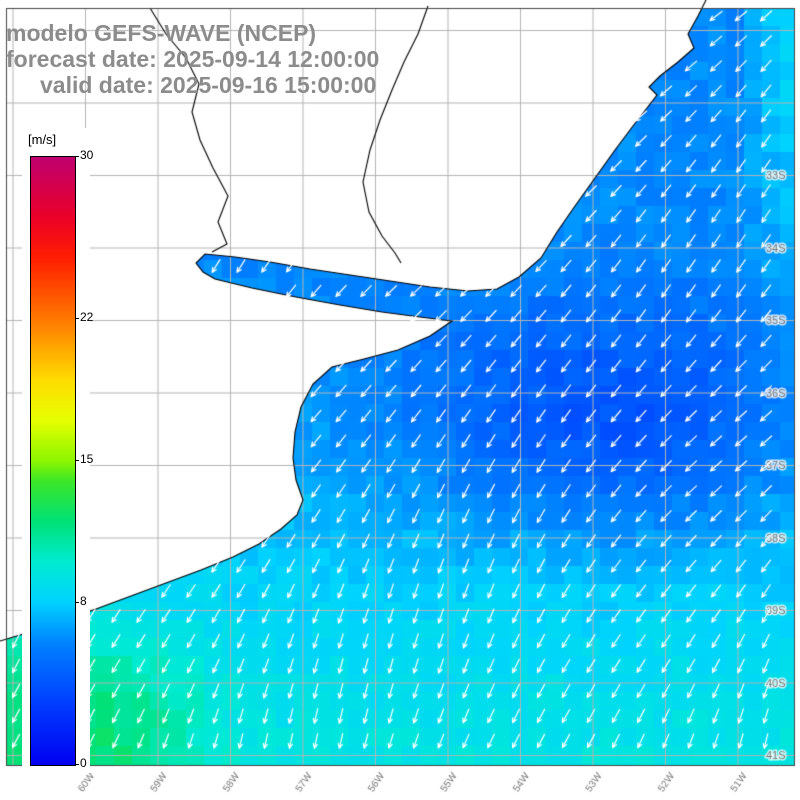 Image resolution: width=800 pixels, height=800 pixels. Describe the element at coordinates (42, 139) in the screenshot. I see `colorbar-units-label: [m/s]` at that location.